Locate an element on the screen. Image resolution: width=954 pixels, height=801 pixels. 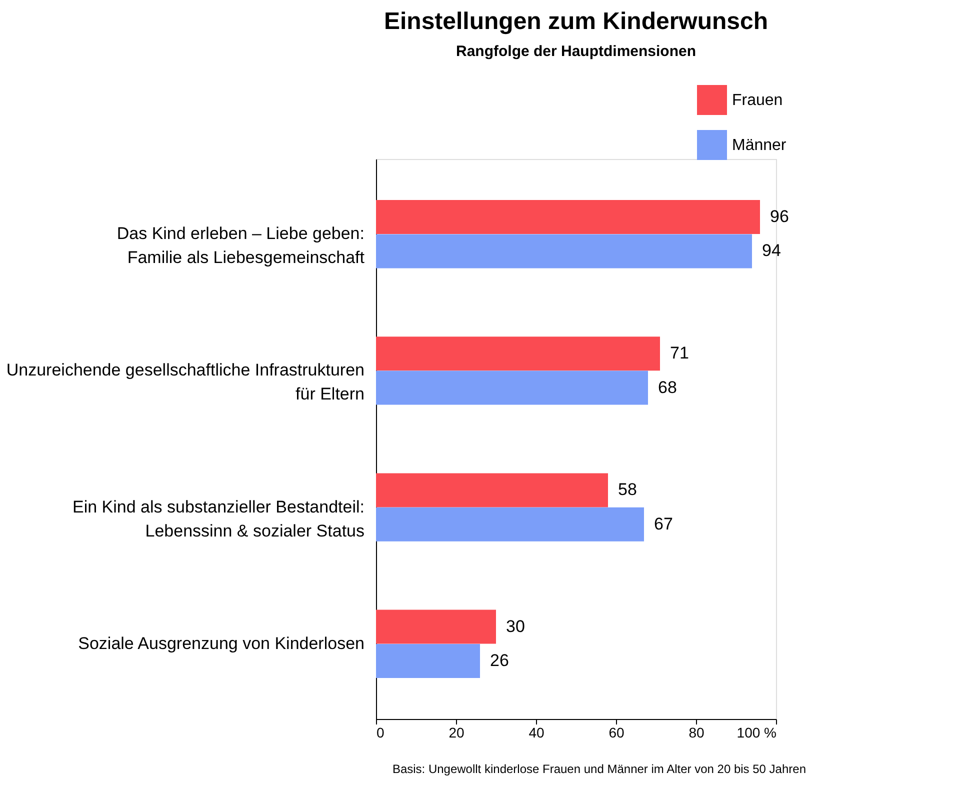
data-label: 94 is located at coordinates (771, 250).